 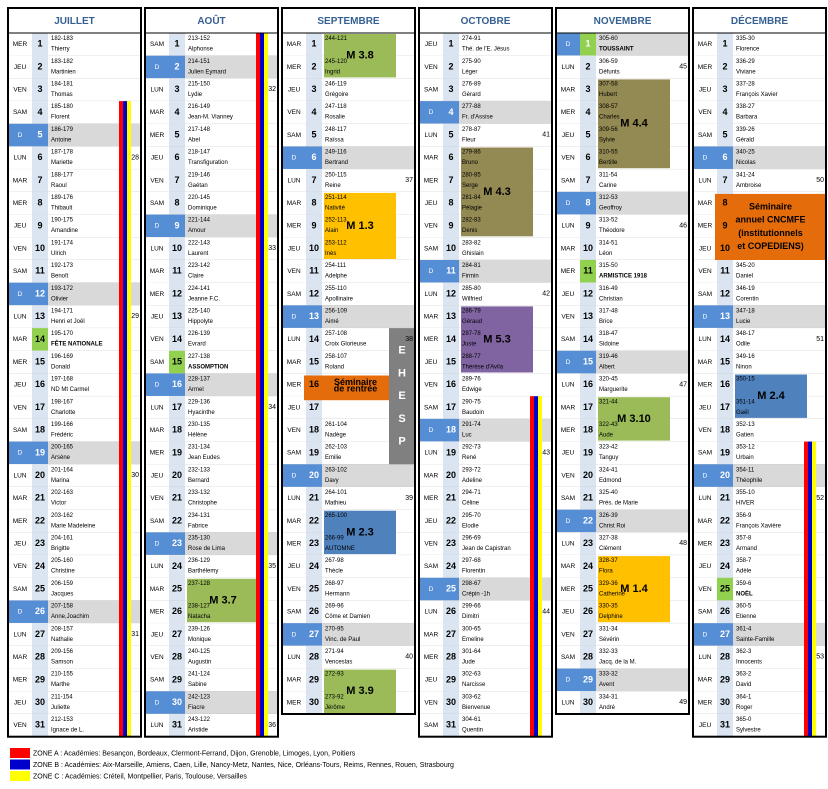 I want to click on saint-name: Bertille, so click(x=608, y=163).